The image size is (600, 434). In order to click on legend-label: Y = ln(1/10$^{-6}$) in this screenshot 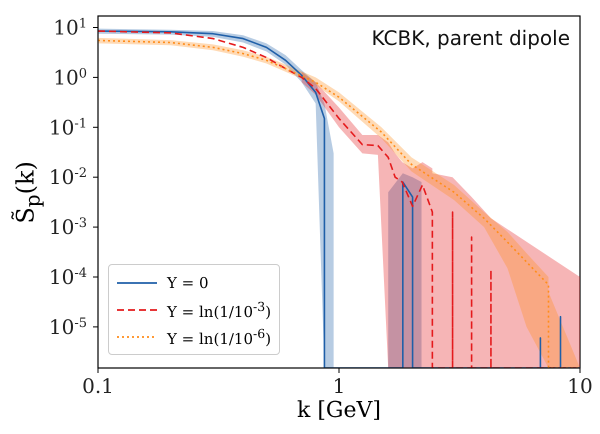, I will do `click(219, 337)`.